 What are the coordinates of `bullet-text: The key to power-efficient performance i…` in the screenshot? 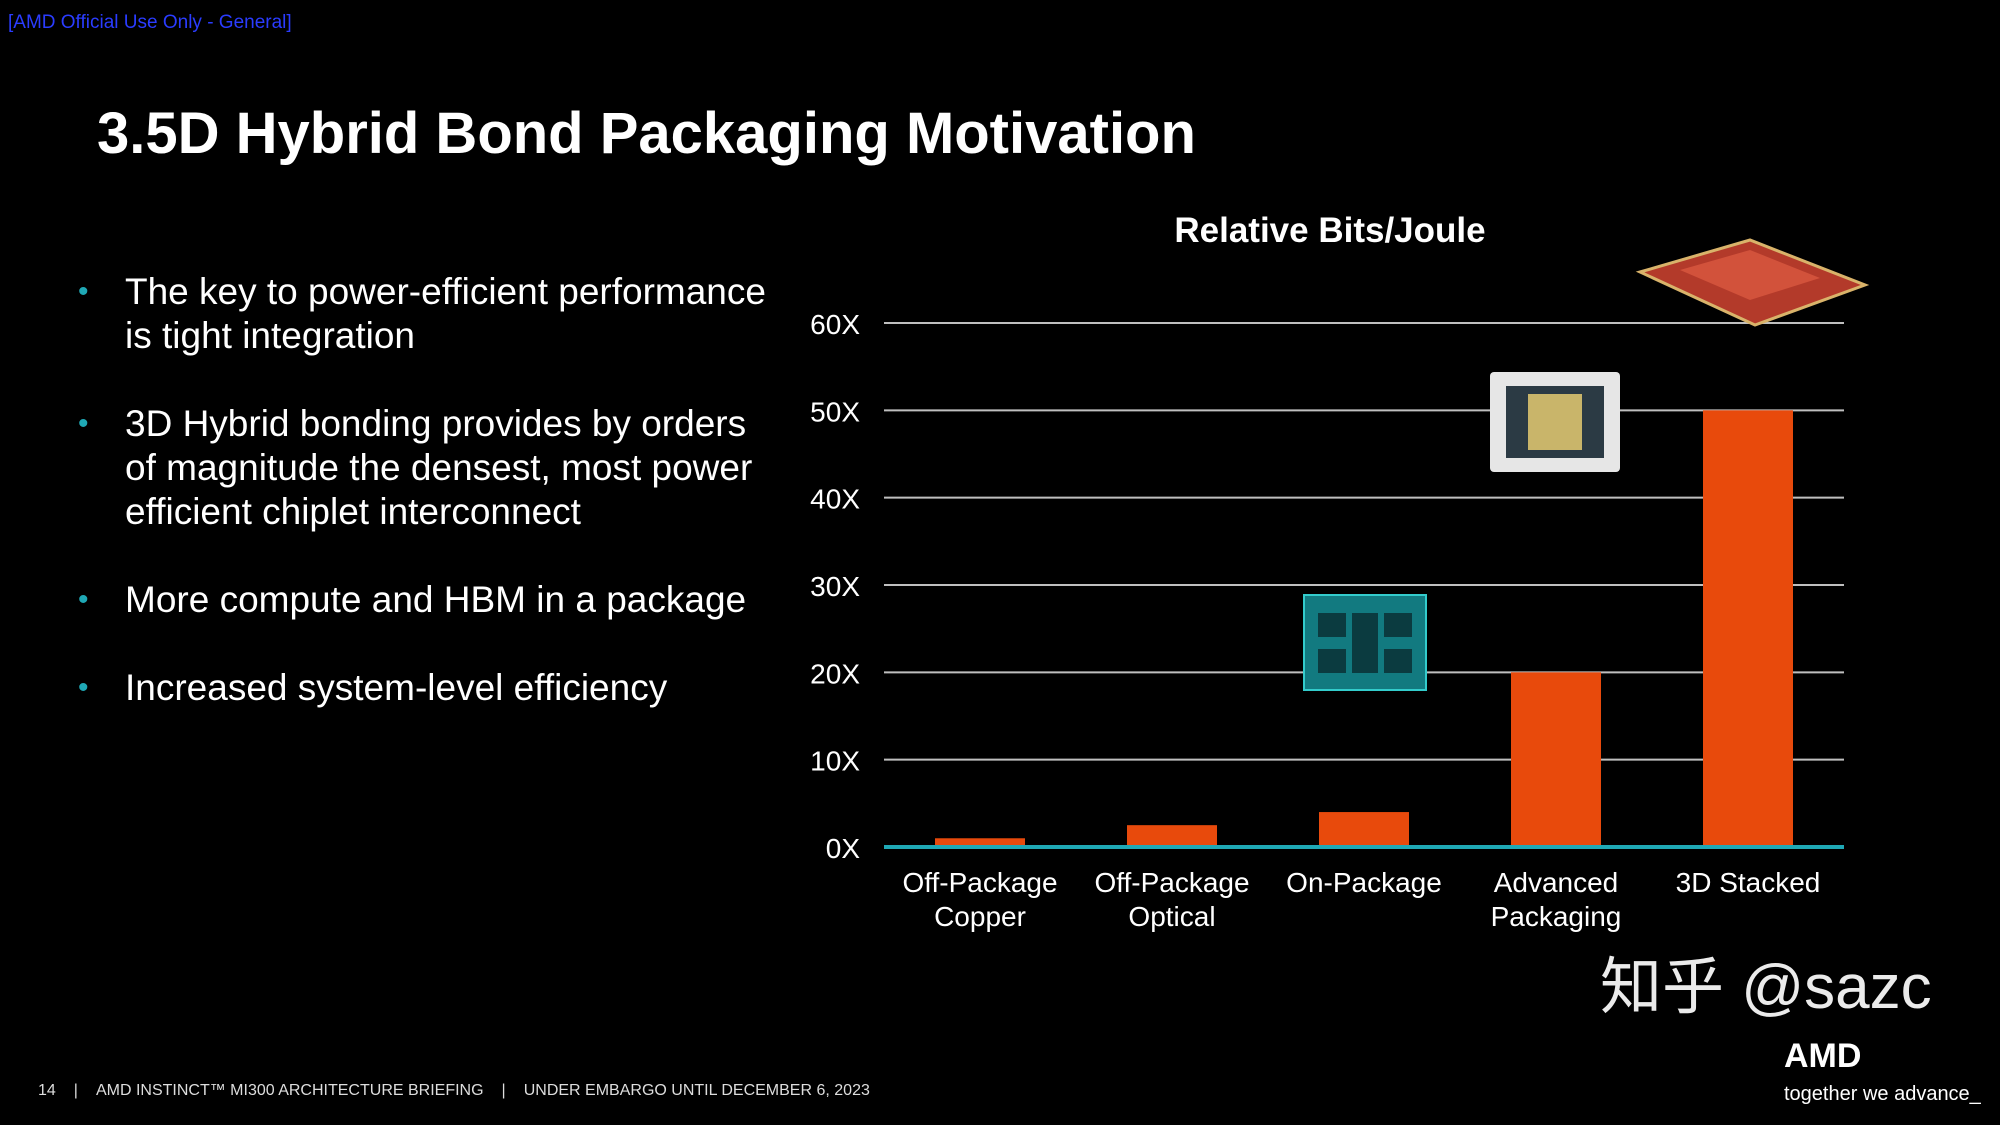 It's located at (445, 313).